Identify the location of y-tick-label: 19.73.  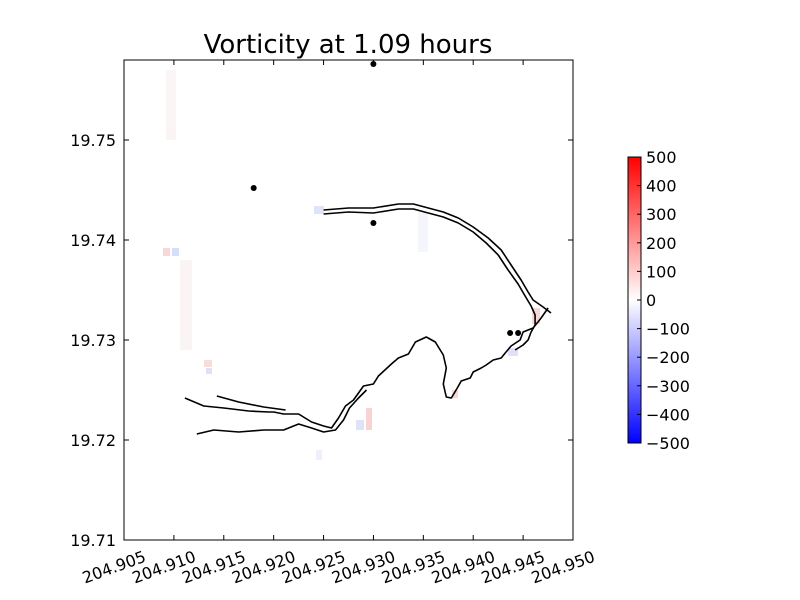
(93, 340).